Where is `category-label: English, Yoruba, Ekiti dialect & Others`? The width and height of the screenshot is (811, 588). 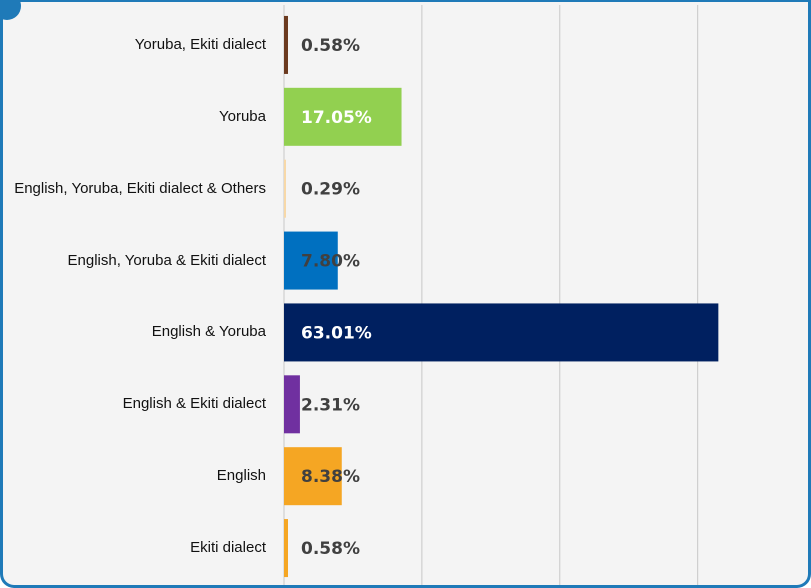
category-label: English, Yoruba, Ekiti dialect & Others is located at coordinates (140, 188).